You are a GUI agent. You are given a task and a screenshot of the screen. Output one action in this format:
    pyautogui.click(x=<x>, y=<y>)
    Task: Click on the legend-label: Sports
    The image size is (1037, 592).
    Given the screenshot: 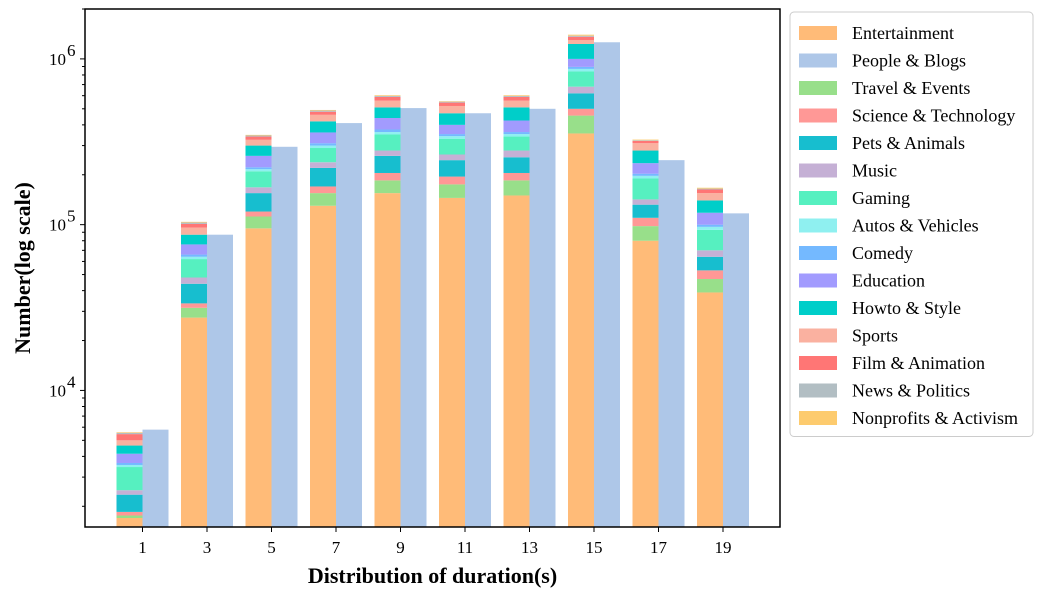 What is the action you would take?
    pyautogui.click(x=875, y=336)
    